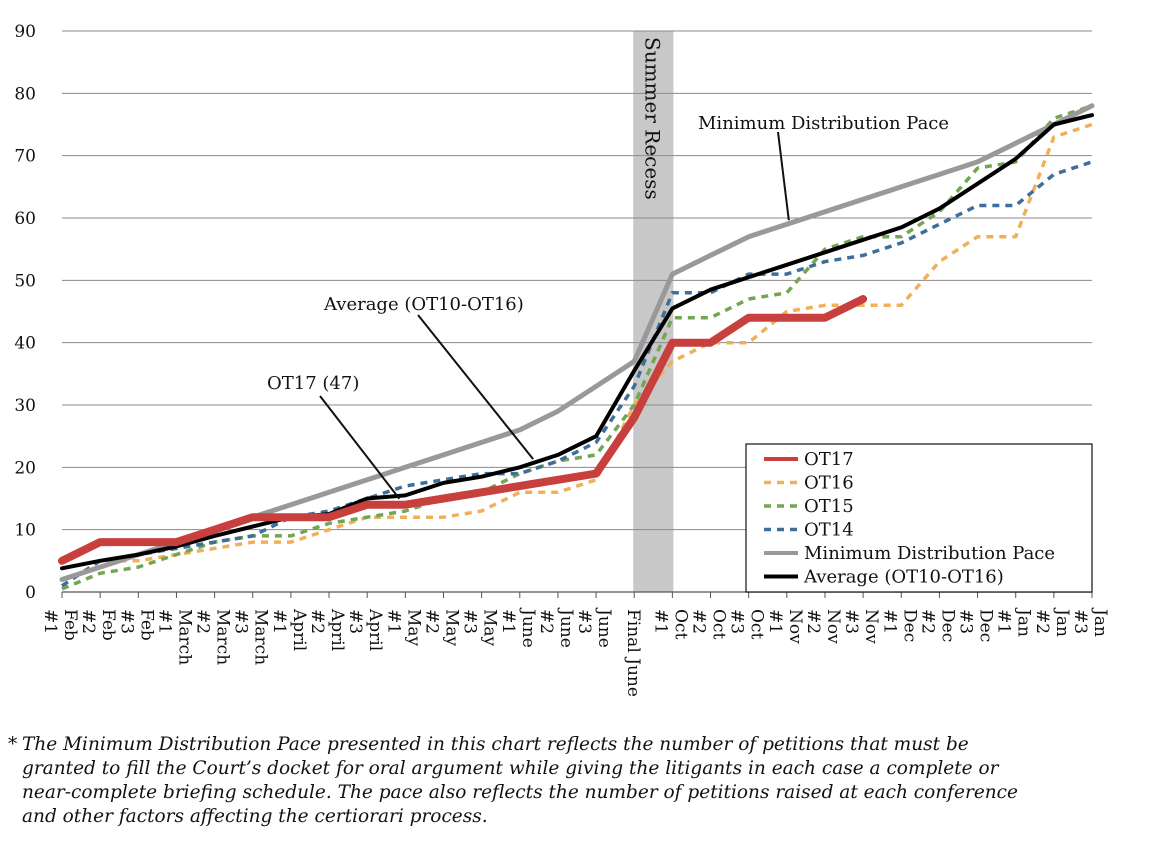  What do you see at coordinates (25, 468) in the screenshot?
I see `y-tick-label-20: 20` at bounding box center [25, 468].